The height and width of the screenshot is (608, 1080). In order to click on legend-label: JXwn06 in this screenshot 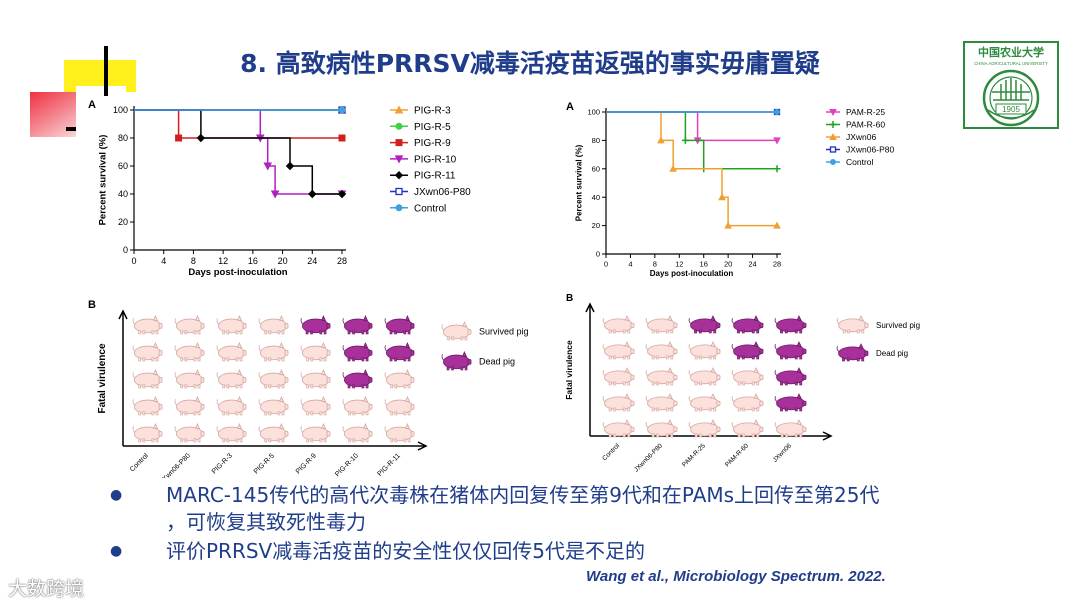, I will do `click(861, 137)`.